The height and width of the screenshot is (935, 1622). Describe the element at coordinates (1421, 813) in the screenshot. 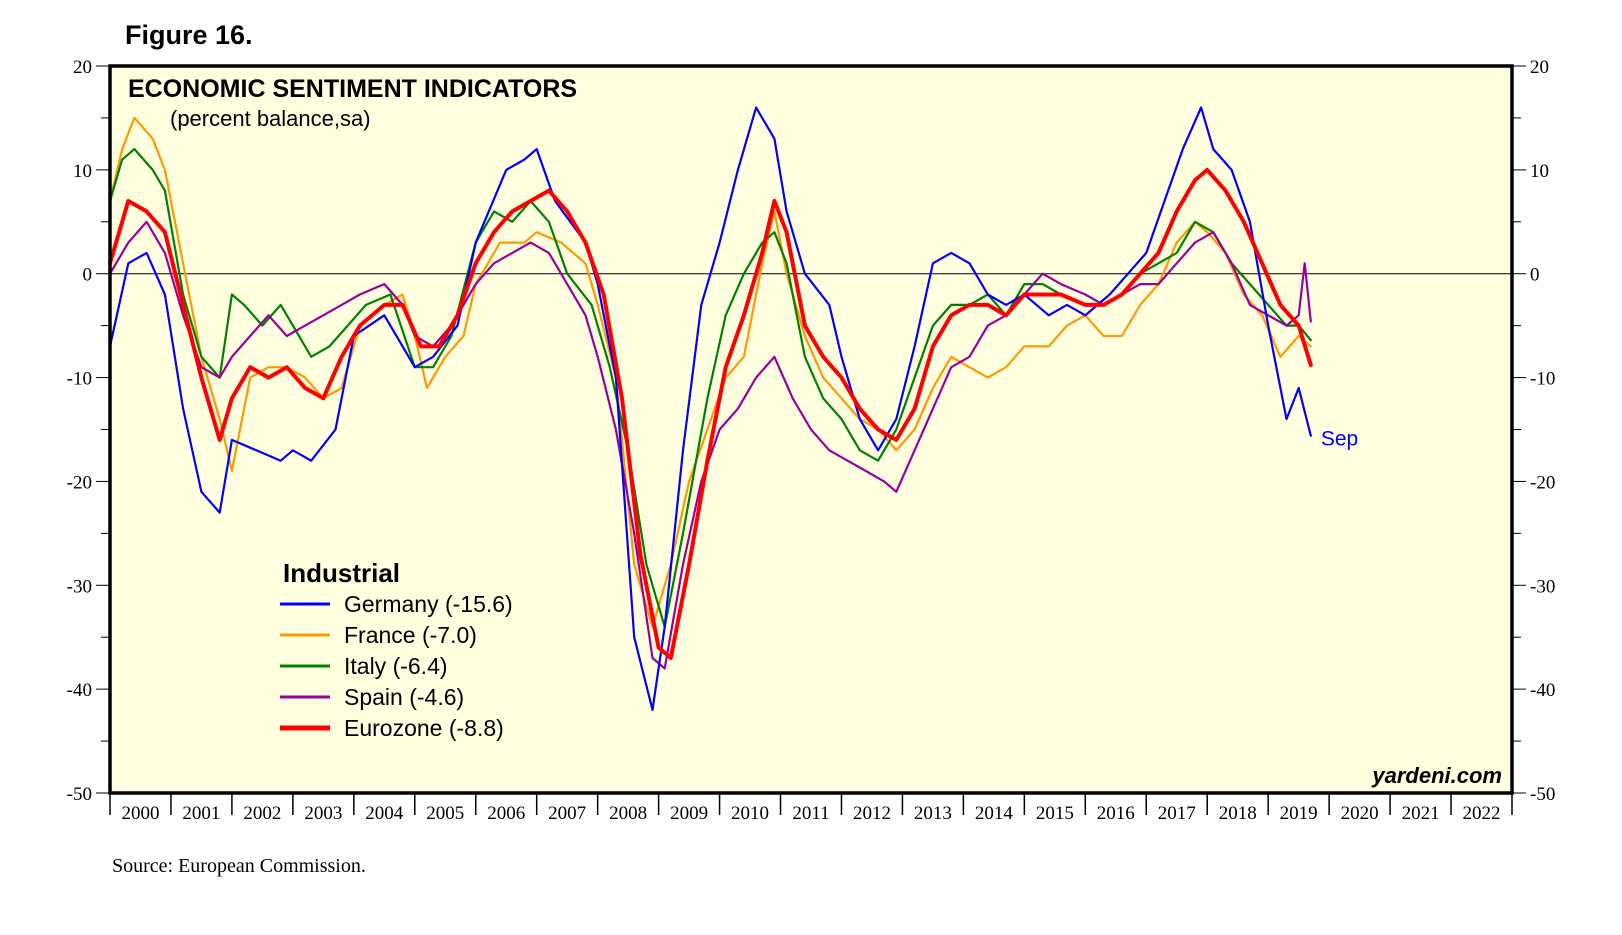

I see `x-year-label: 2021` at that location.